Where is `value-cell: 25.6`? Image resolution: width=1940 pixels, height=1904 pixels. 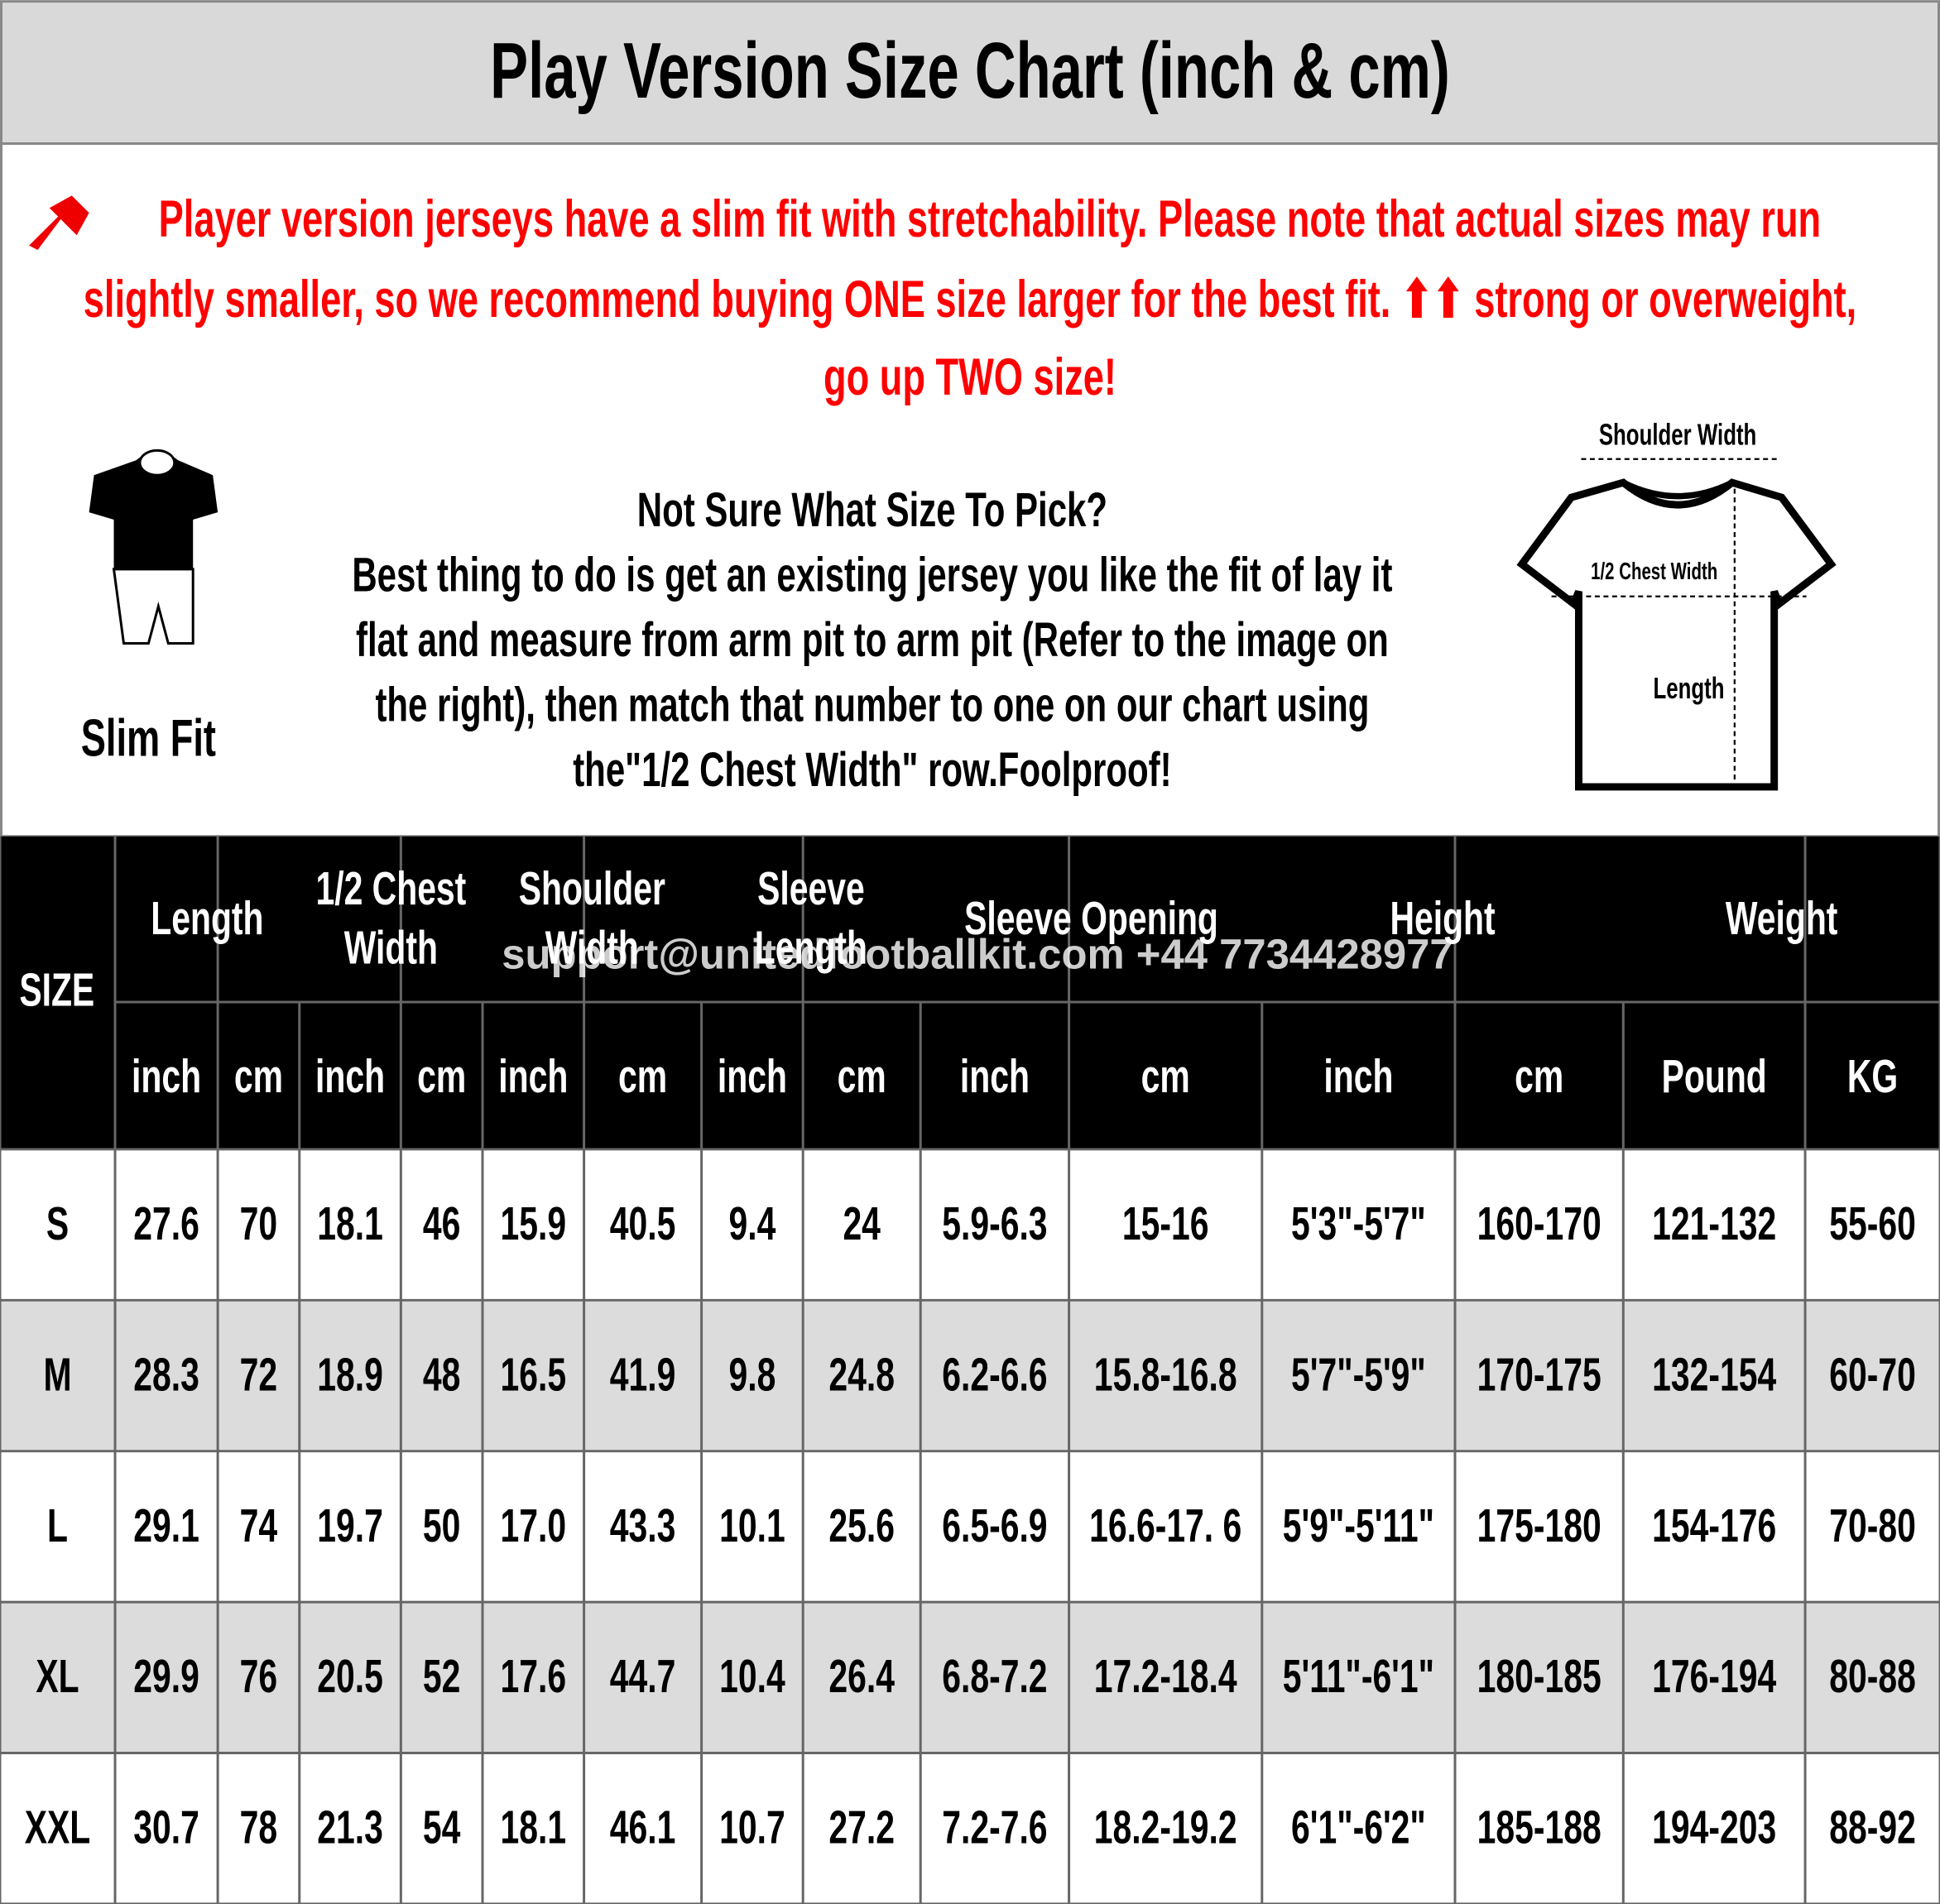
value-cell: 25.6 is located at coordinates (861, 1526).